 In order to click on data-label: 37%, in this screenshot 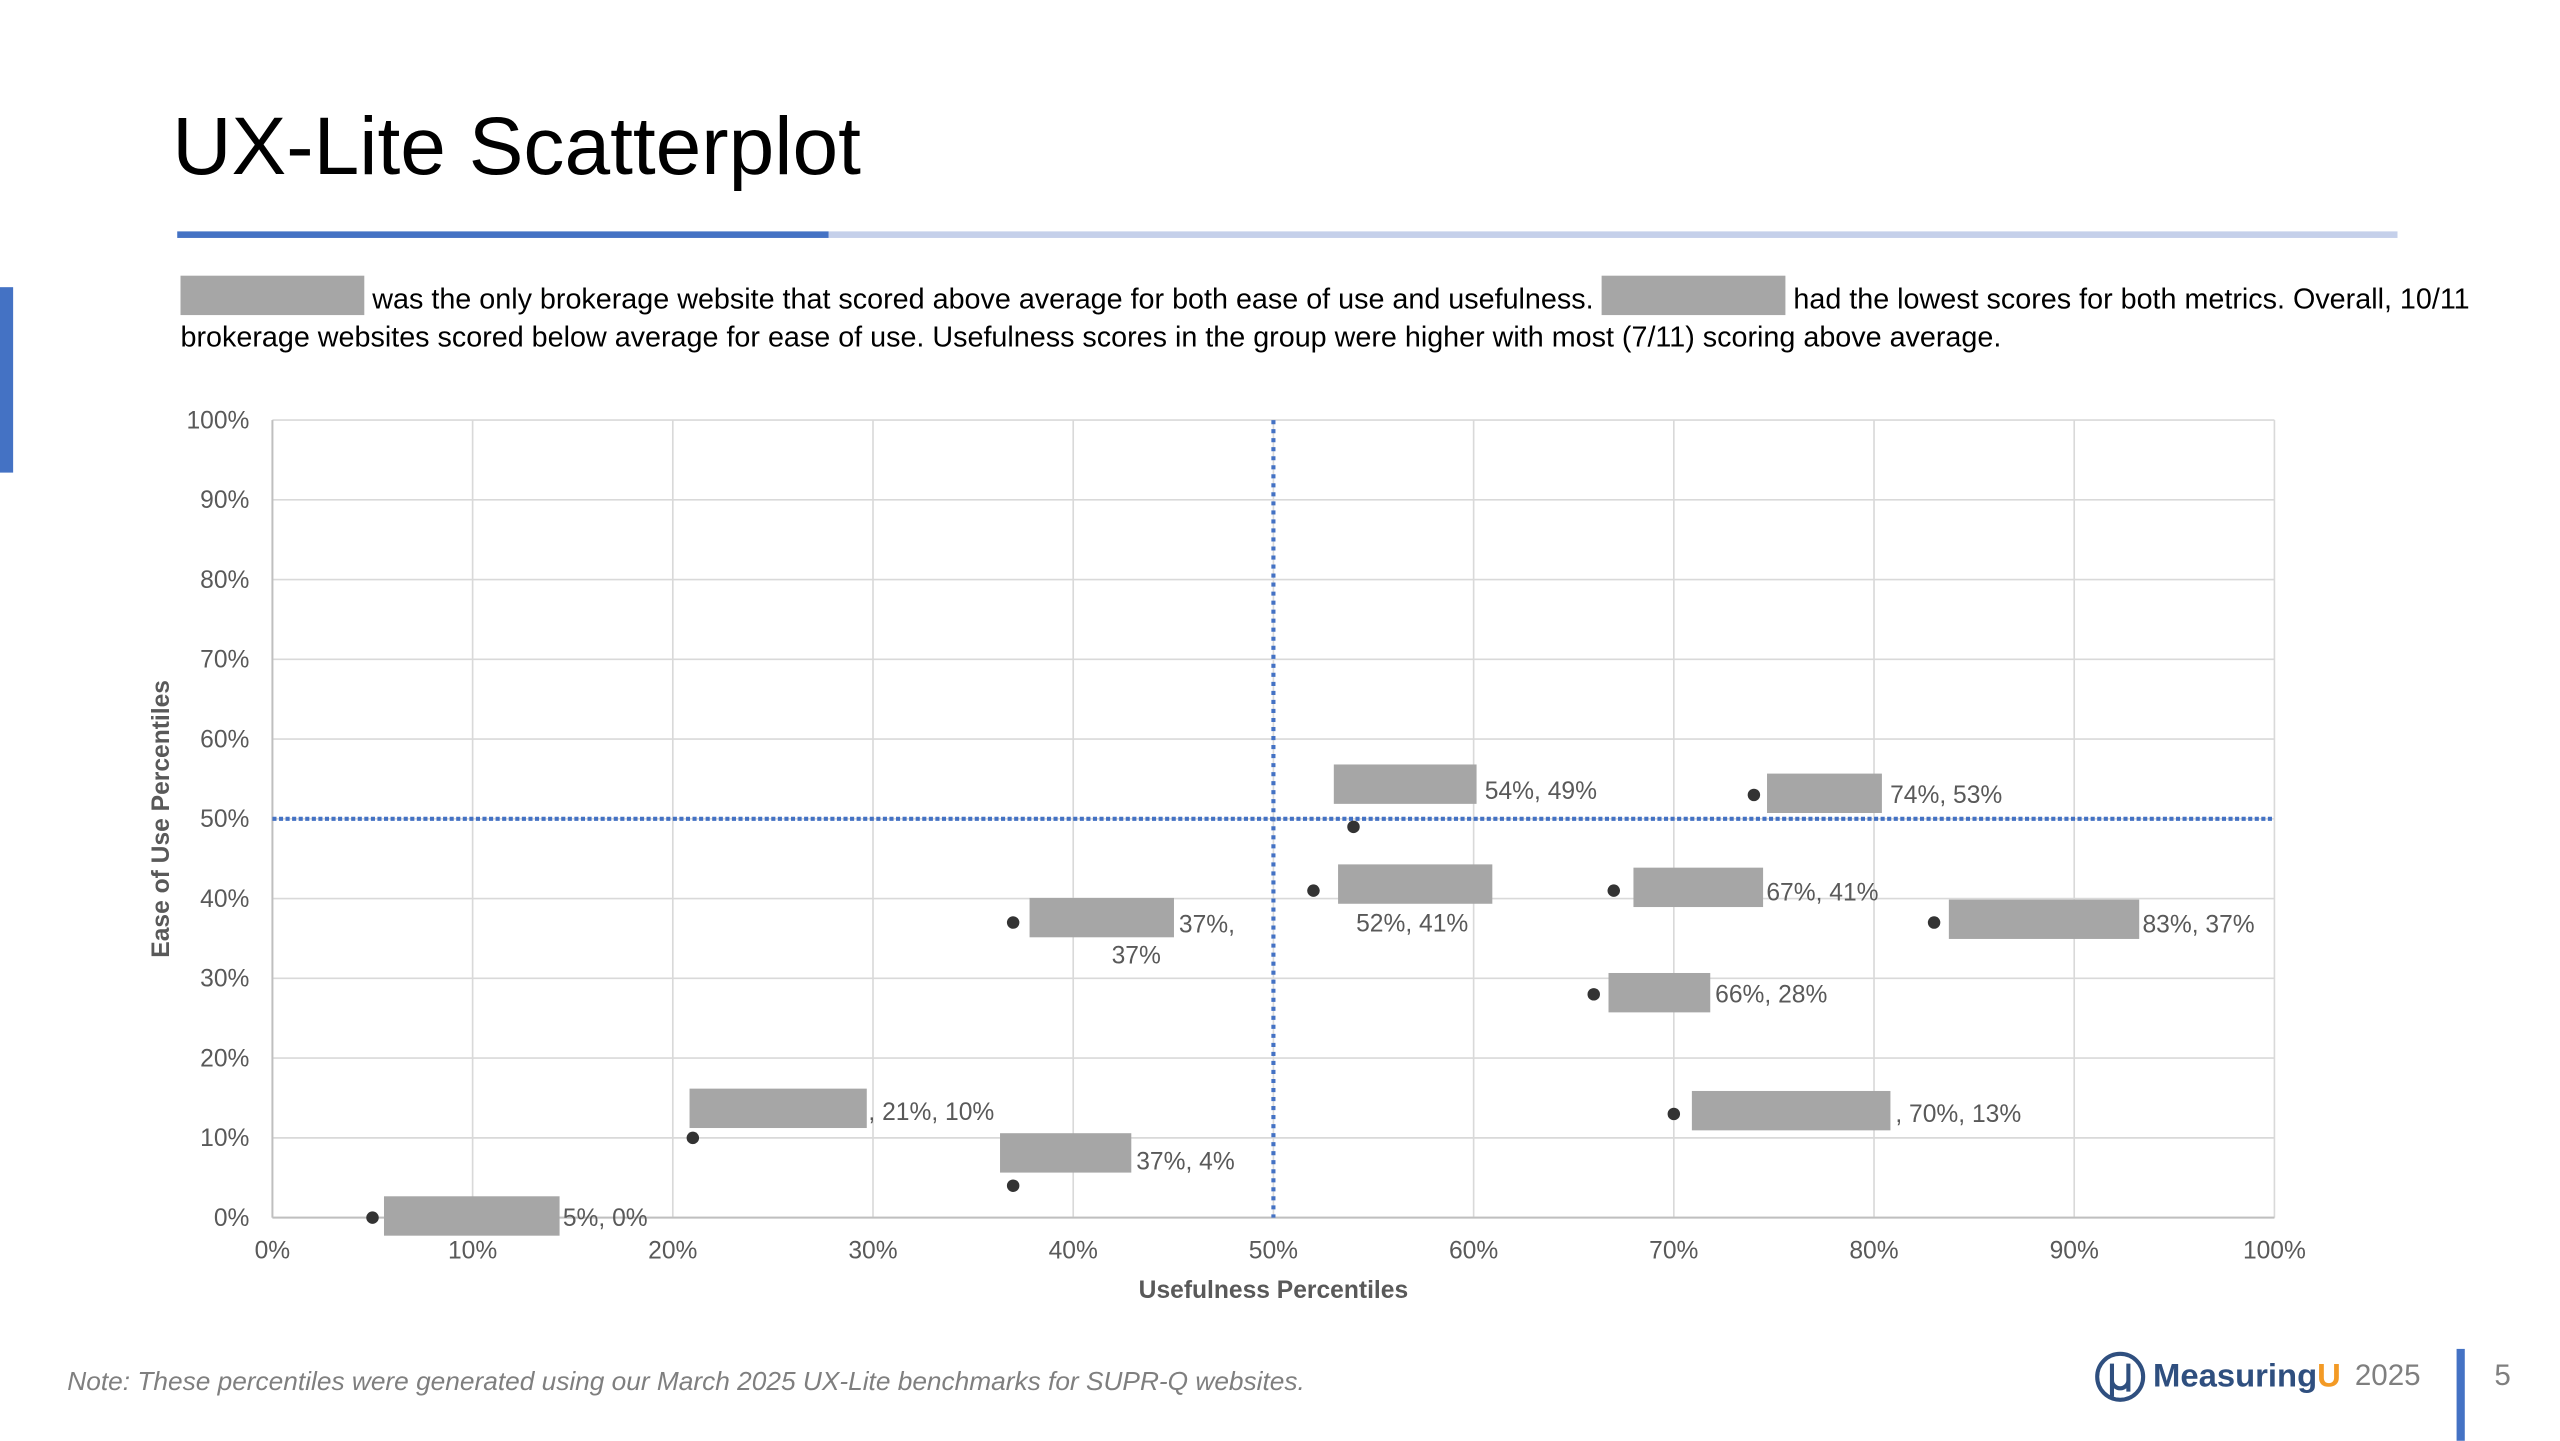, I will do `click(1207, 924)`.